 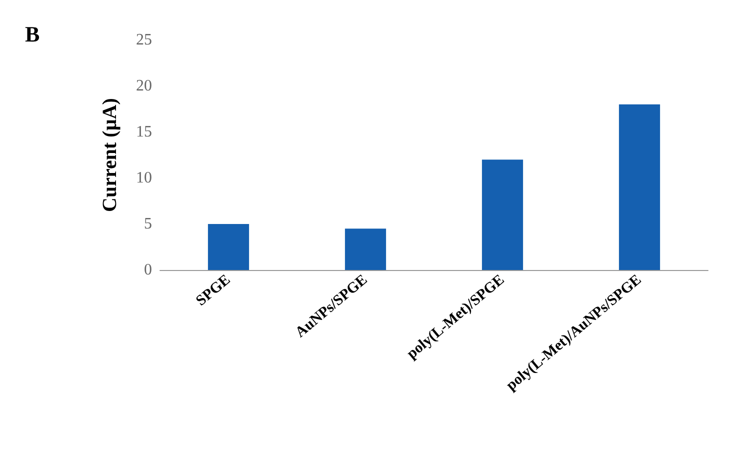 I want to click on y-tick-label: 15, so click(x=144, y=132).